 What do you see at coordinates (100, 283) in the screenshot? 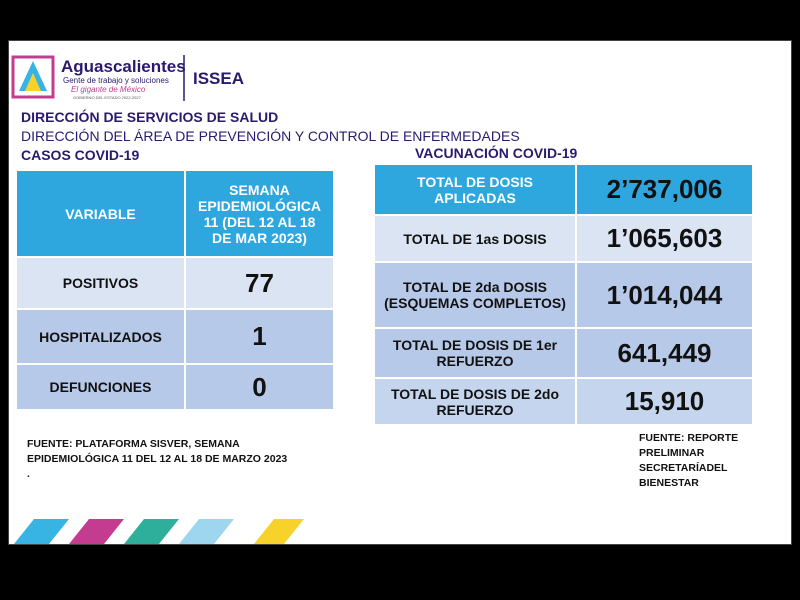
I see `row-label: POSITIVOS` at bounding box center [100, 283].